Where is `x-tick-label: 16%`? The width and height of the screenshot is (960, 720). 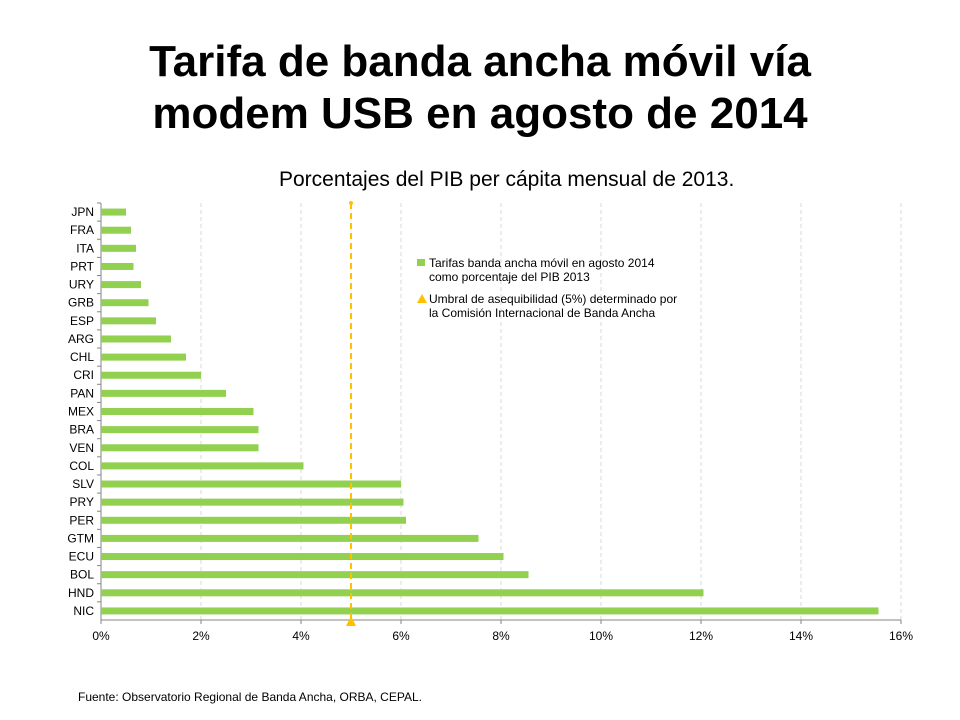 x-tick-label: 16% is located at coordinates (901, 636).